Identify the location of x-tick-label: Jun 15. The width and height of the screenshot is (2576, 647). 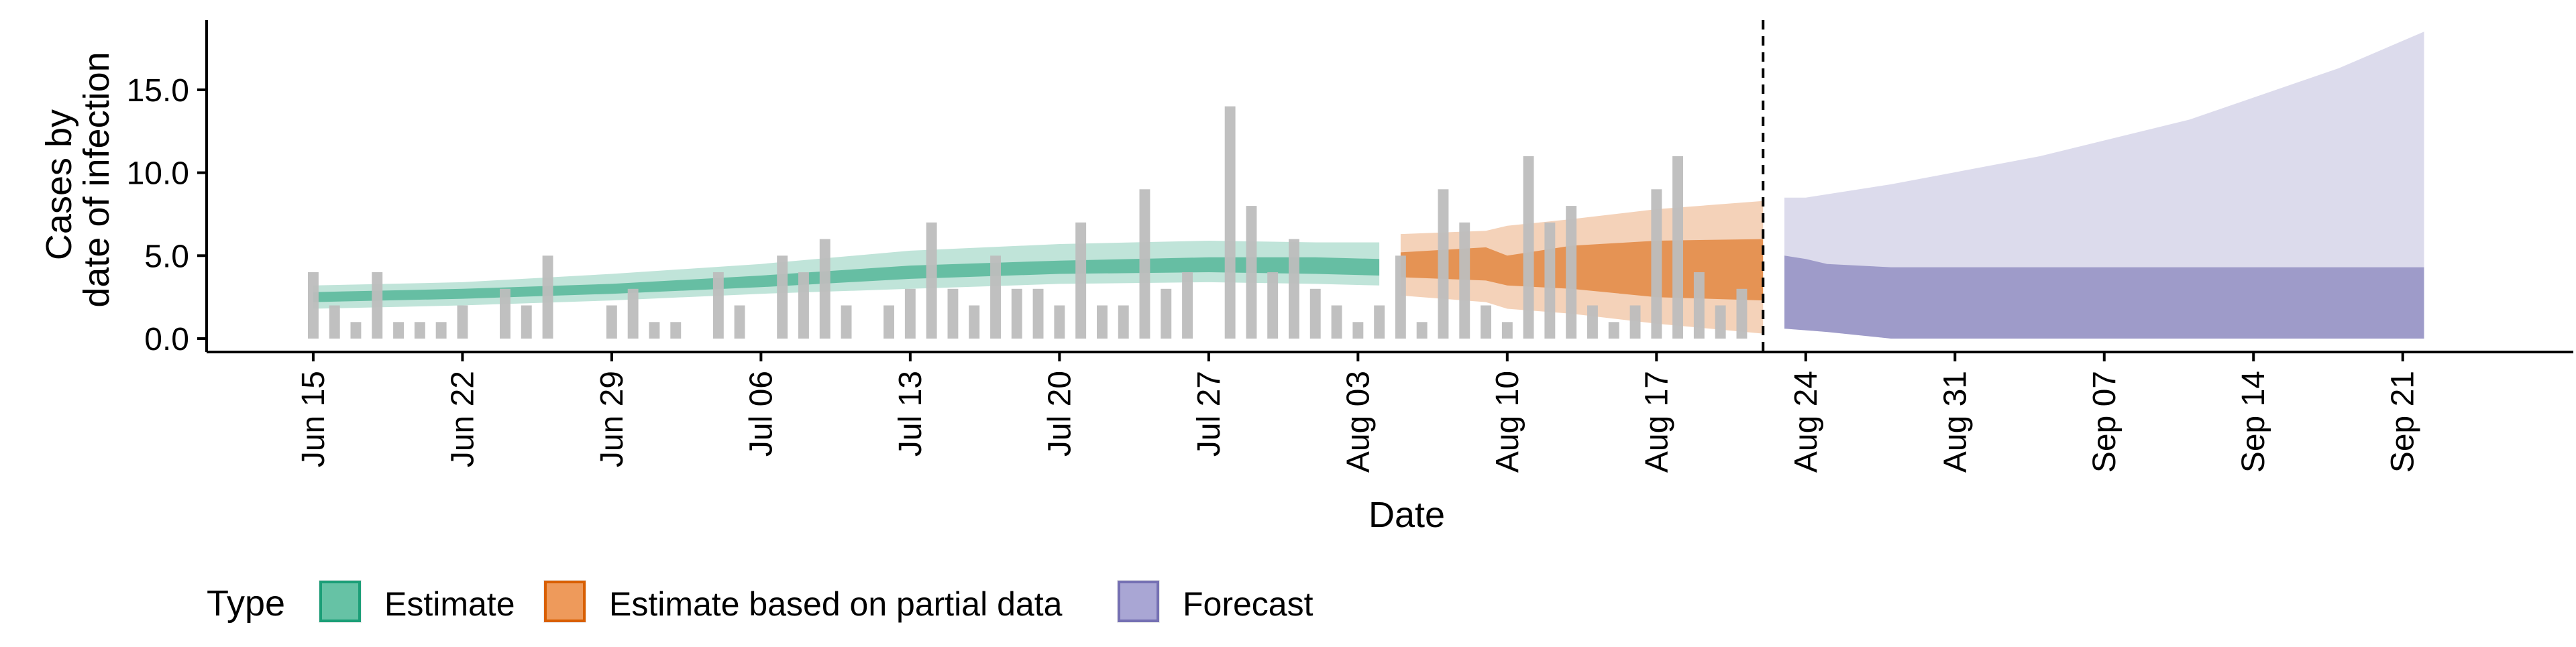
(313, 419).